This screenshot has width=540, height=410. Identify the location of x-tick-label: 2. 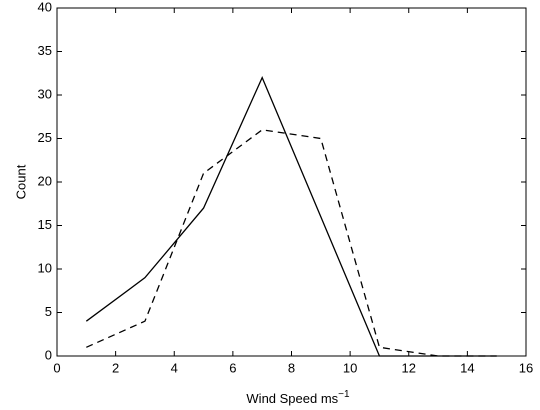
(115, 367).